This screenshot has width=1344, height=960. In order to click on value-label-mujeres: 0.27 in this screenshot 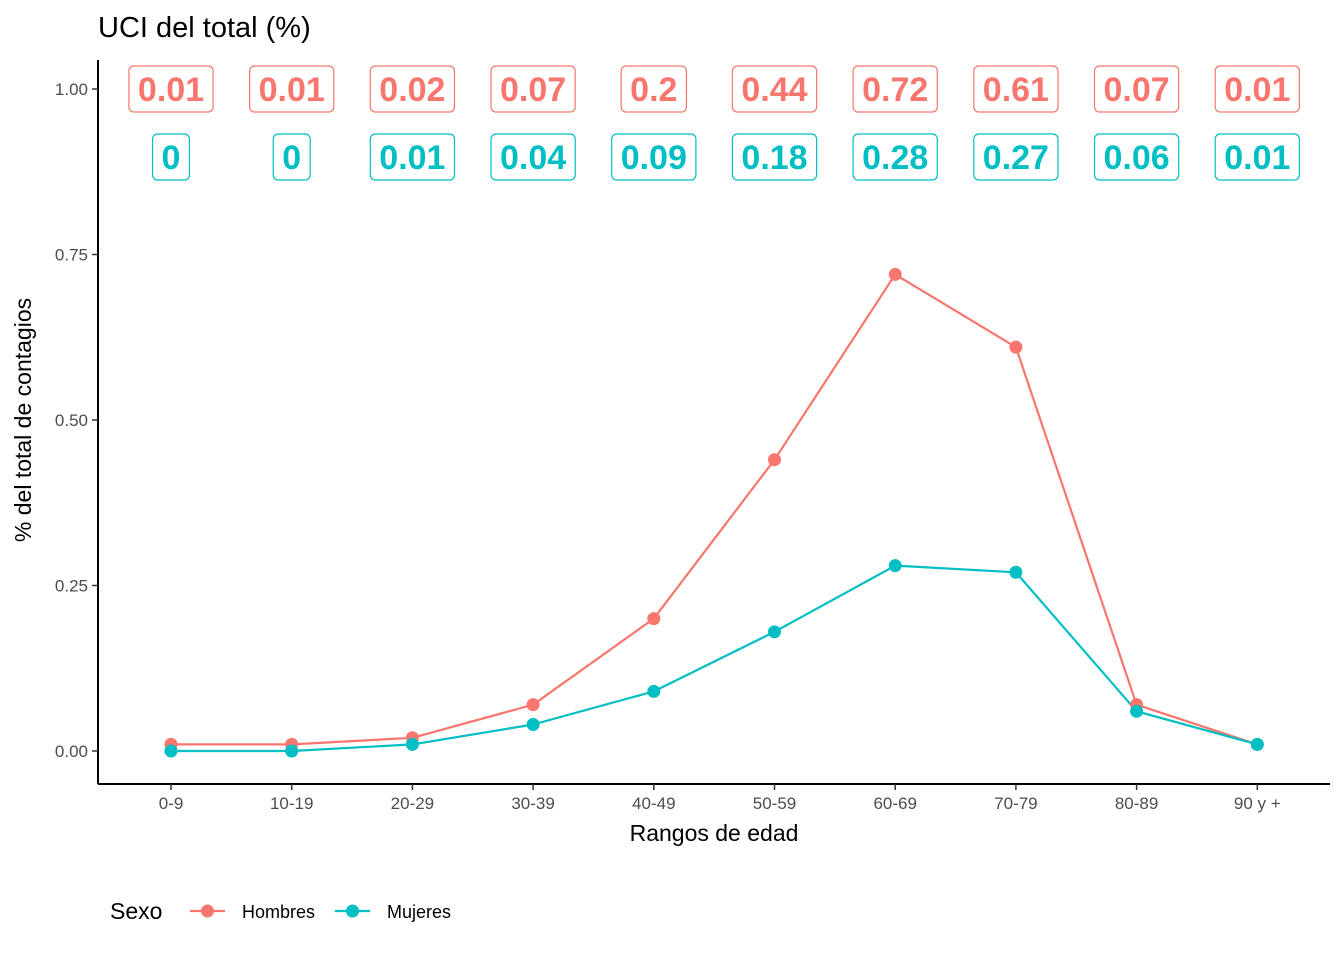, I will do `click(1016, 157)`.